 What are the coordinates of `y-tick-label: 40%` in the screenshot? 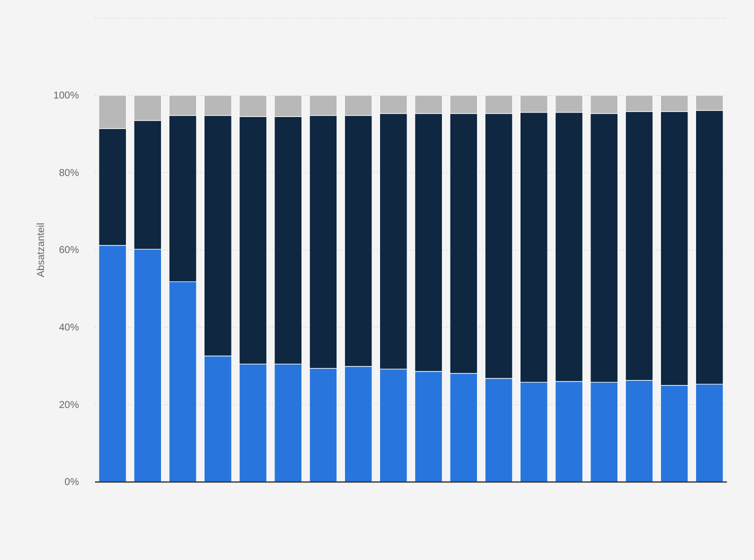 It's located at (69, 328).